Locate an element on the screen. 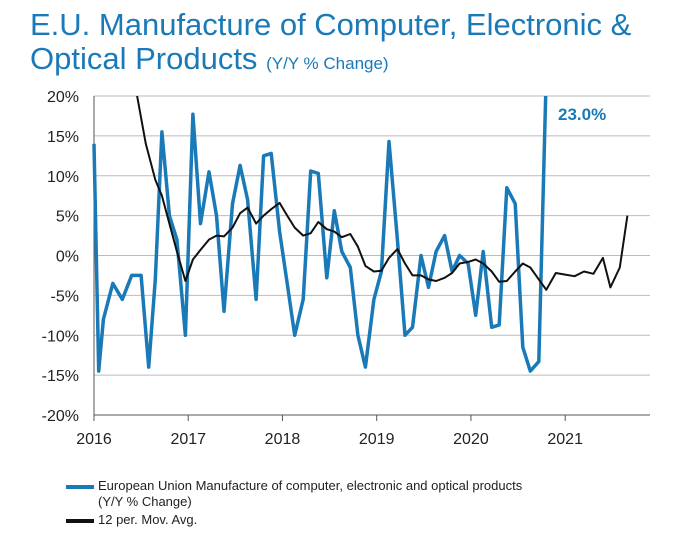 The height and width of the screenshot is (553, 690). y-tick-label: -5% is located at coordinates (65, 296).